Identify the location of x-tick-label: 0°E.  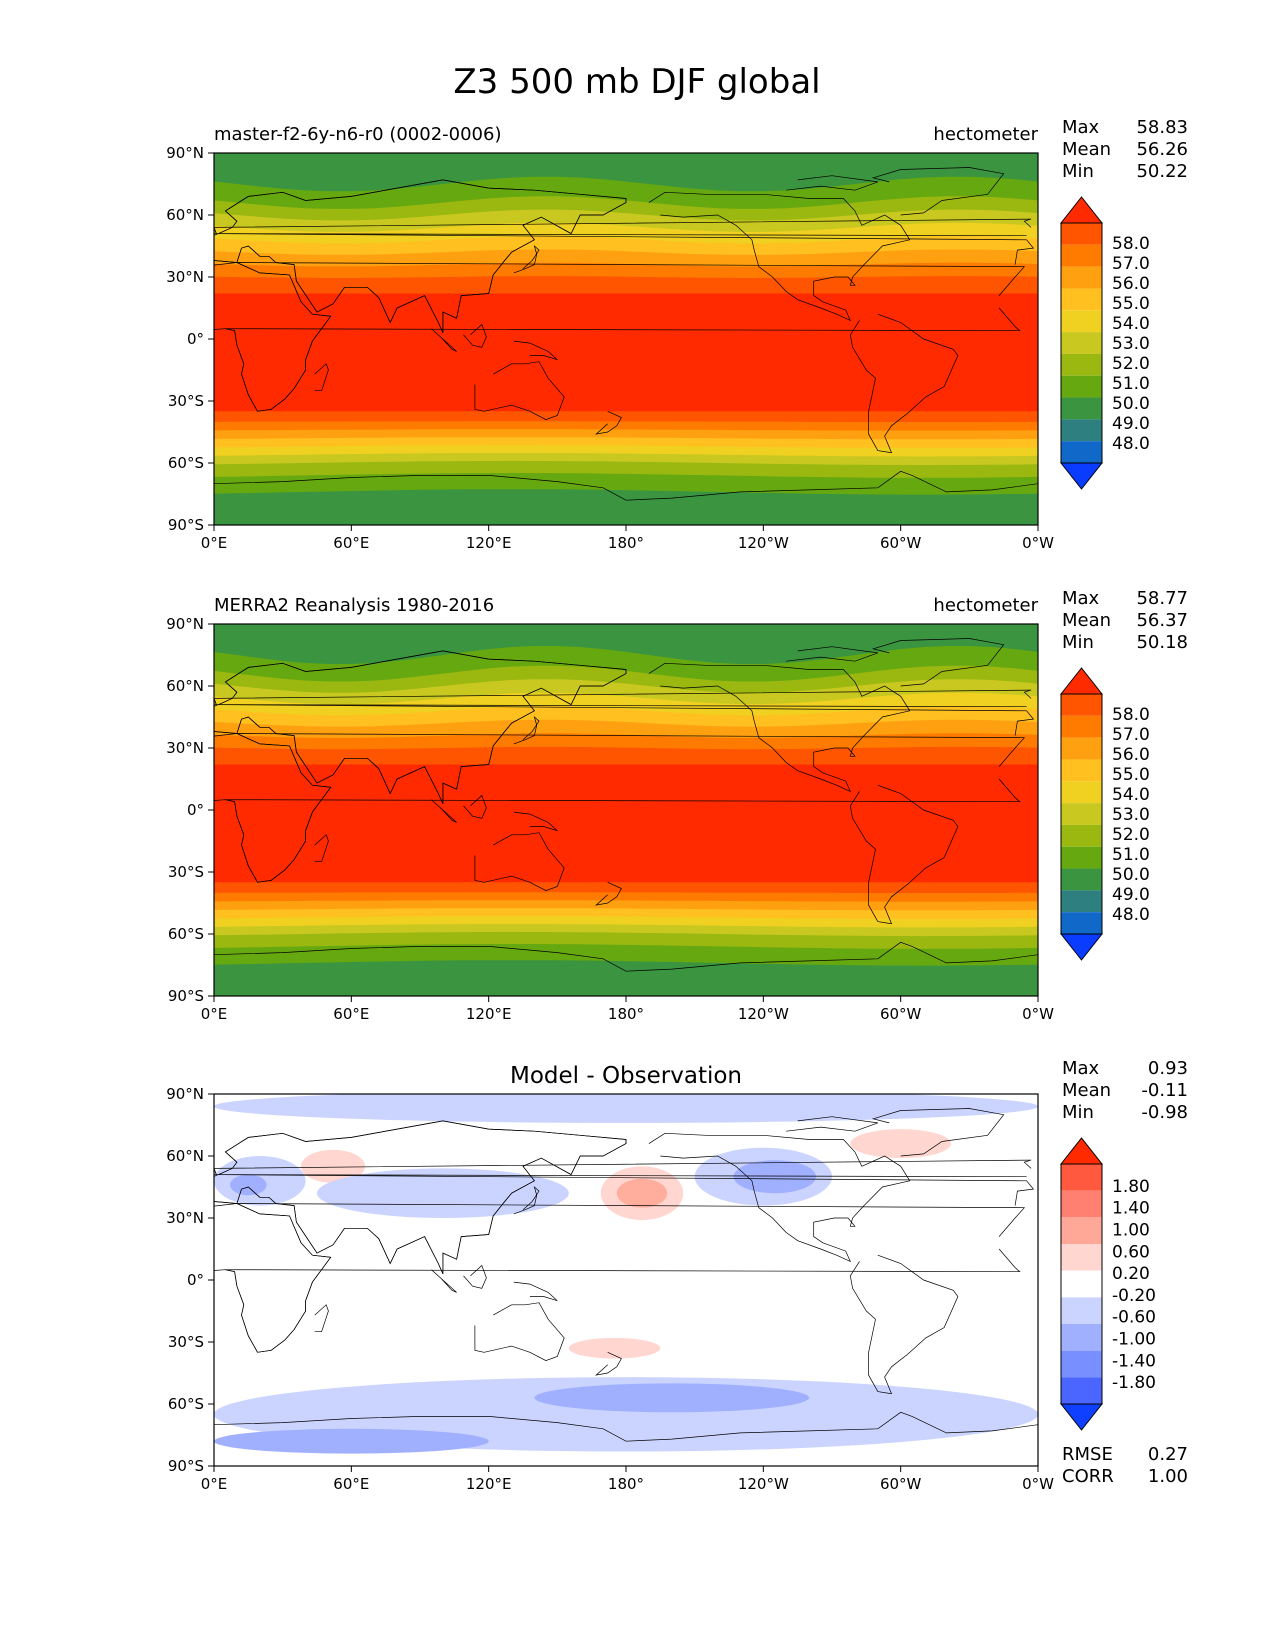
(214, 1484).